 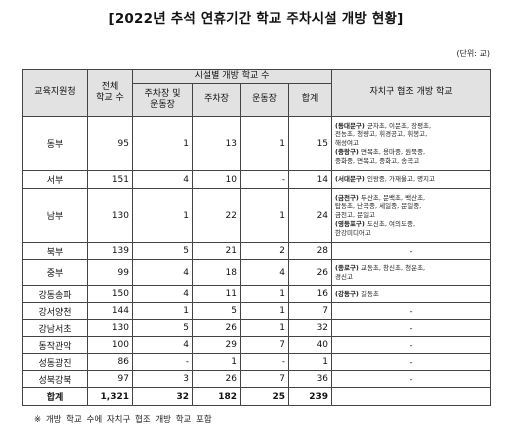 I want to click on totals-coop-empty, so click(x=411, y=396).